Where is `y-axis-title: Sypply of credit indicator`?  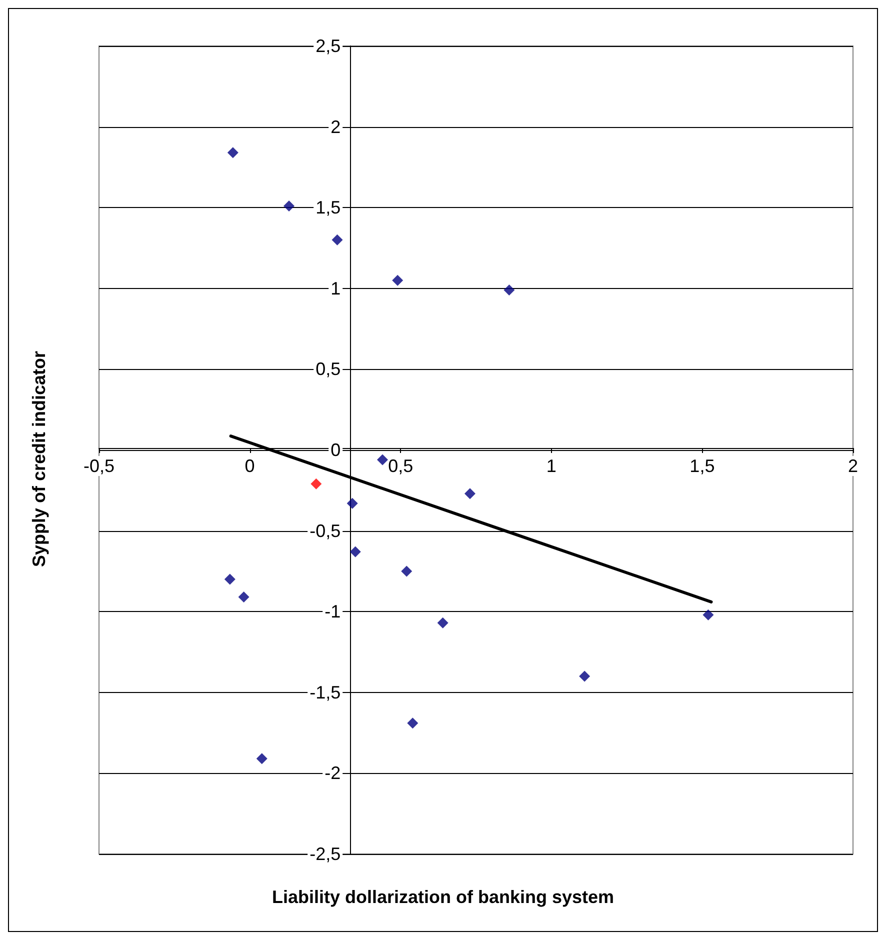 y-axis-title: Sypply of credit indicator is located at coordinates (39, 459).